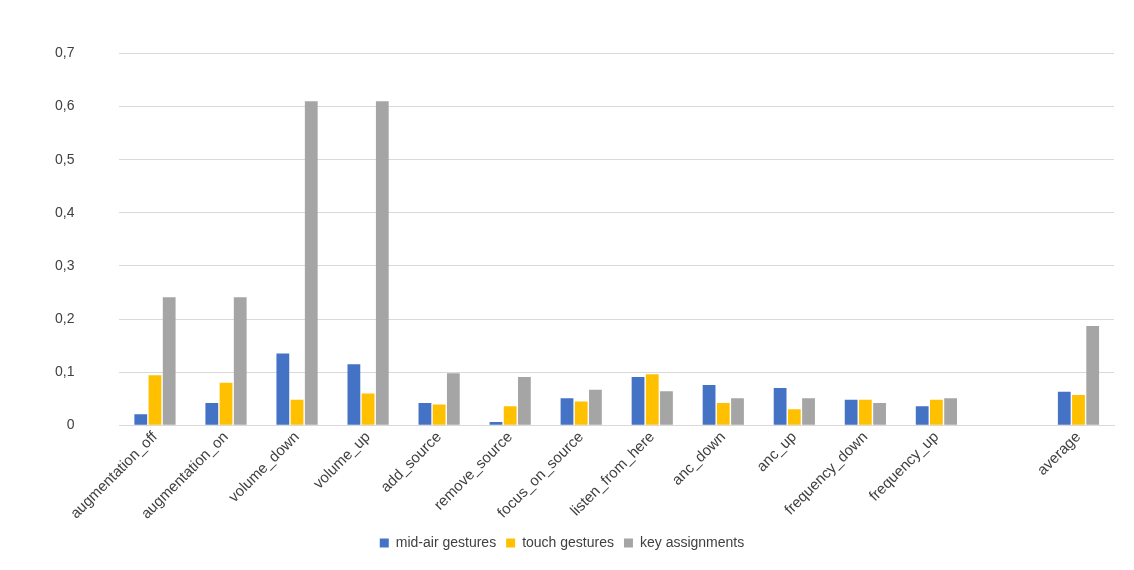 This screenshot has width=1134, height=570. Describe the element at coordinates (692, 541) in the screenshot. I see `legend-label: key assignments` at that location.